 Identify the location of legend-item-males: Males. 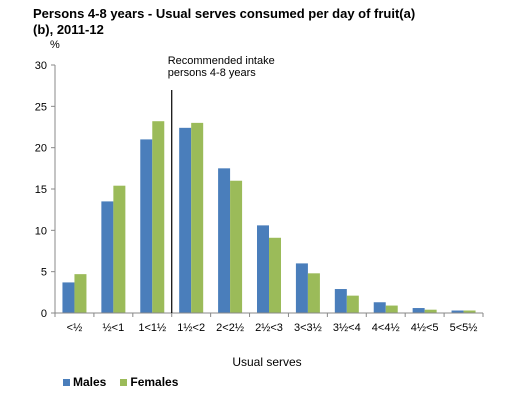
(84, 382).